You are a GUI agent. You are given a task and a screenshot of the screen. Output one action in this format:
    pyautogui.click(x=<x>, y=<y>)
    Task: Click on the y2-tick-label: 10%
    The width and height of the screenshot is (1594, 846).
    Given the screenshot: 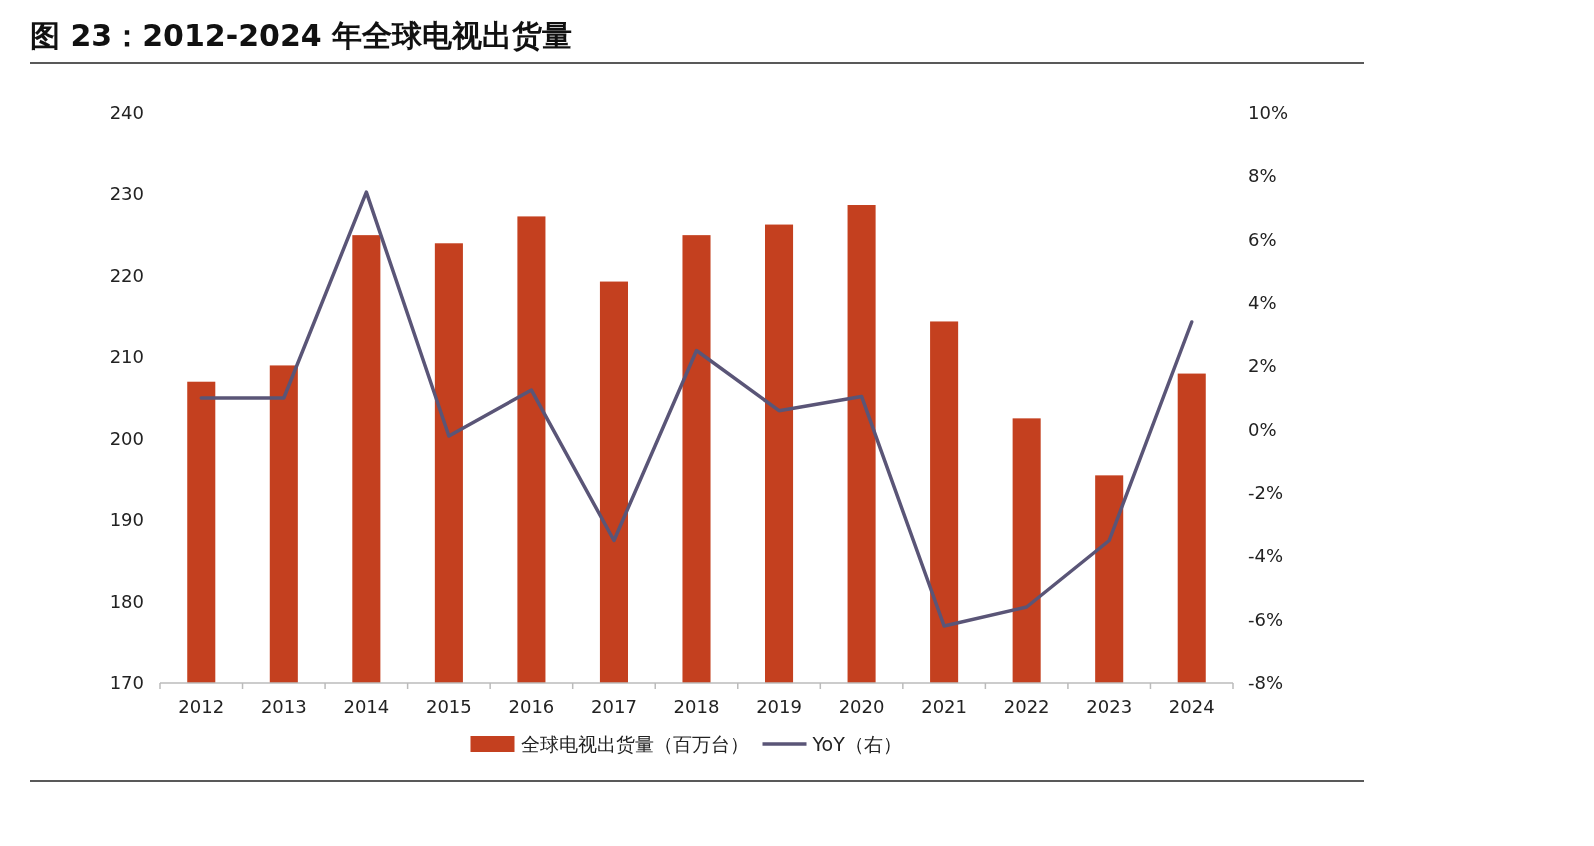 What is the action you would take?
    pyautogui.click(x=1268, y=112)
    